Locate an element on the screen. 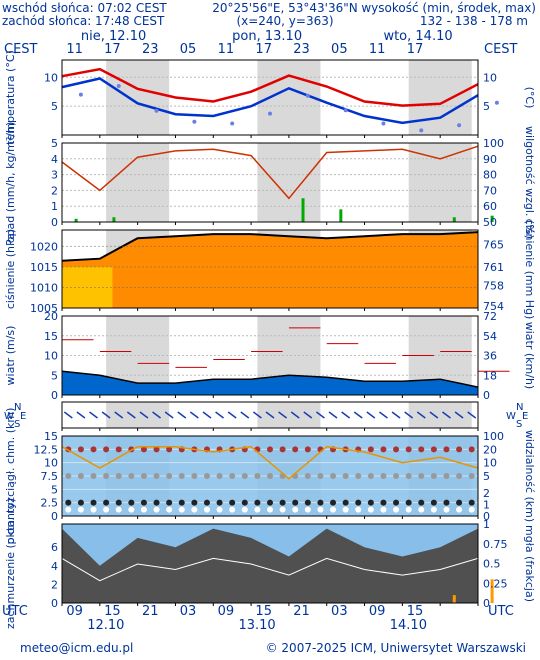 The image size is (540, 660). humidity-line is located at coordinates (270, 172).